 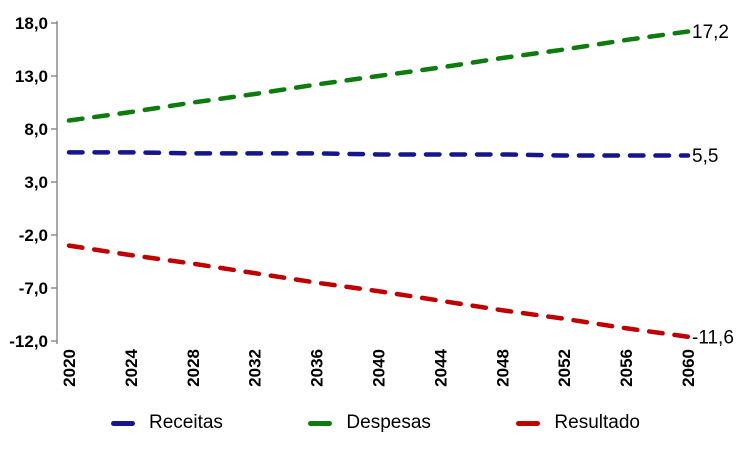 I want to click on legend-item-receitas: Receitas, so click(x=167, y=423).